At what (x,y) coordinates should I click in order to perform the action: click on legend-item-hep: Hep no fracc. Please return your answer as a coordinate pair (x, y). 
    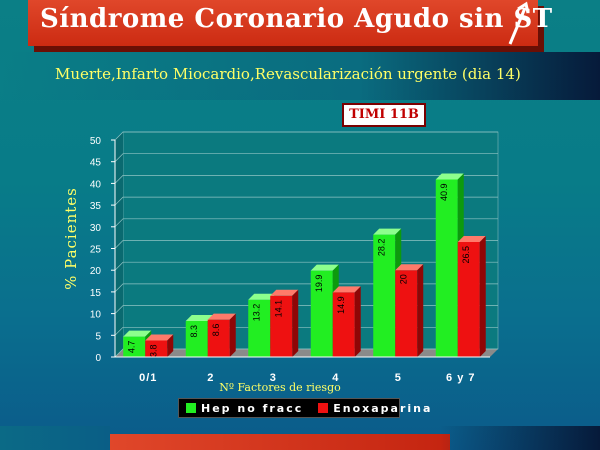
    Looking at the image, I should click on (244, 408).